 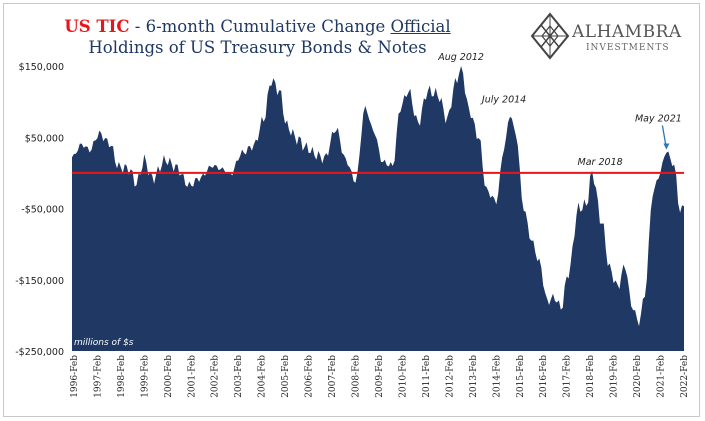 What do you see at coordinates (145, 376) in the screenshot?
I see `x-tick-label: 1999-Feb` at bounding box center [145, 376].